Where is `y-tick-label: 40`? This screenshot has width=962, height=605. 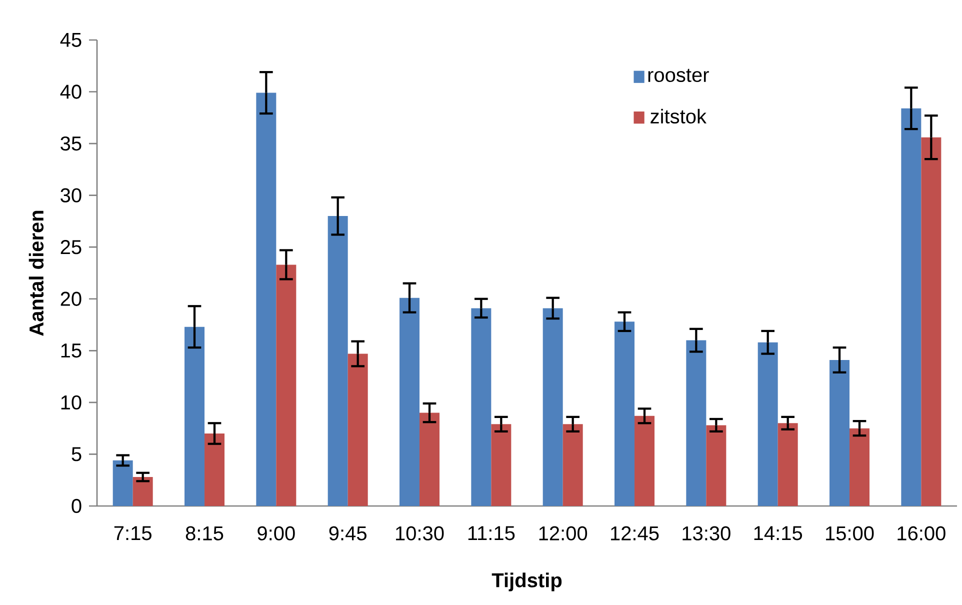 y-tick-label: 40 is located at coordinates (71, 91).